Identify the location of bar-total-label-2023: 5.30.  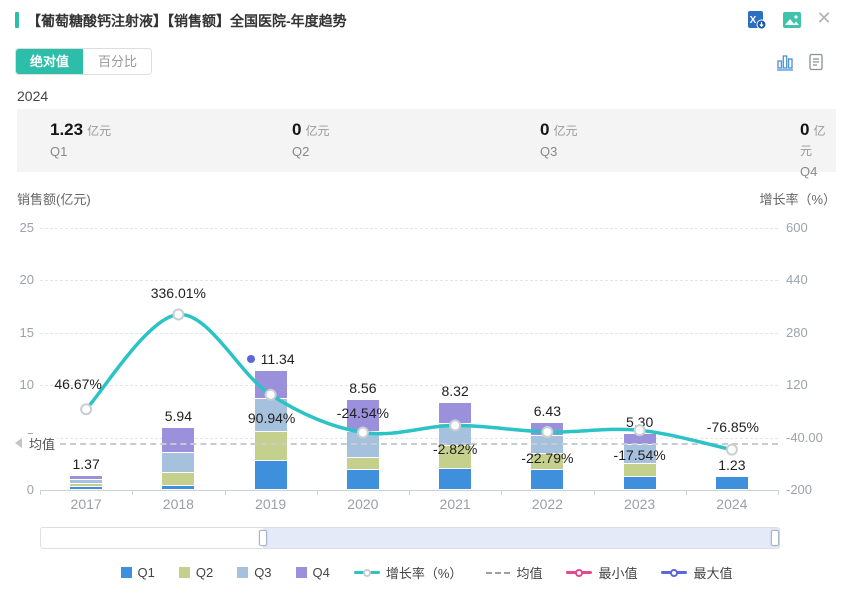
(640, 422).